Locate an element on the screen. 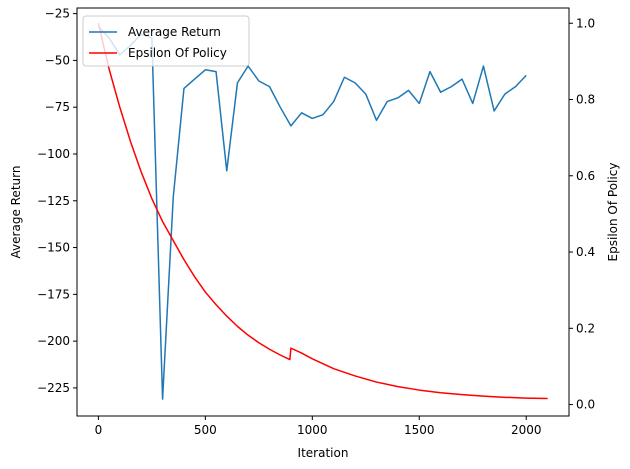 Image resolution: width=630 pixels, height=469 pixels. left-y-tick-label: −175 is located at coordinates (53, 294).